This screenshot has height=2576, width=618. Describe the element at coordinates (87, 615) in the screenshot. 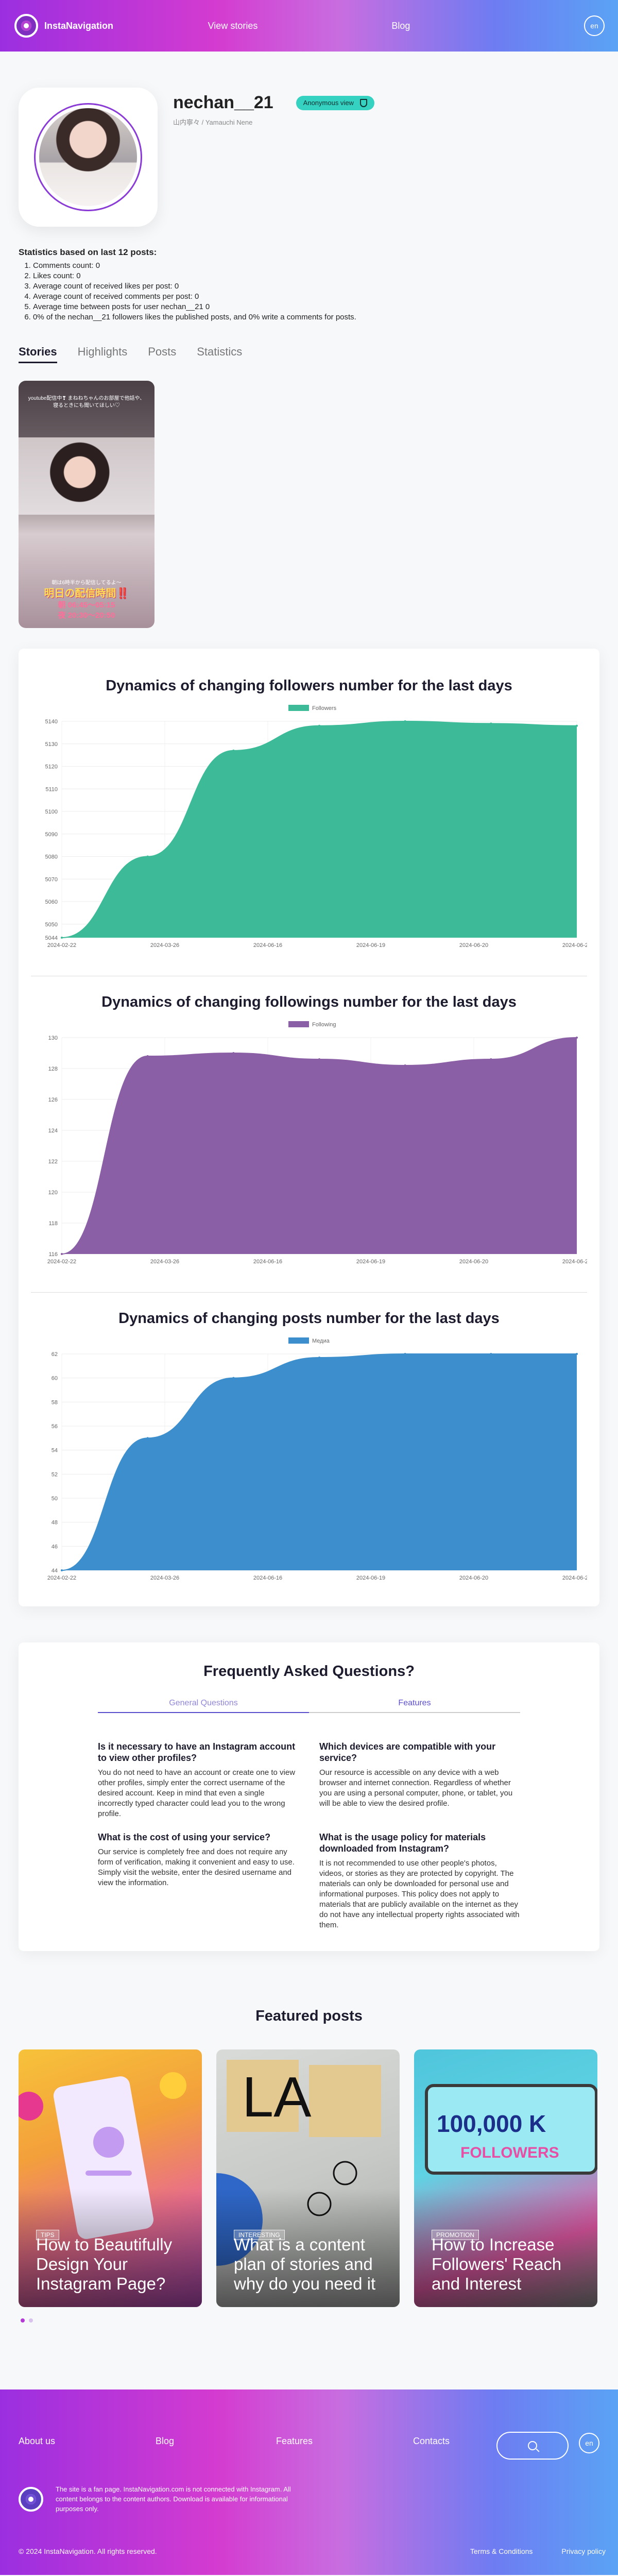

I see `story-time-night: 夜 20:30〜20:50` at that location.